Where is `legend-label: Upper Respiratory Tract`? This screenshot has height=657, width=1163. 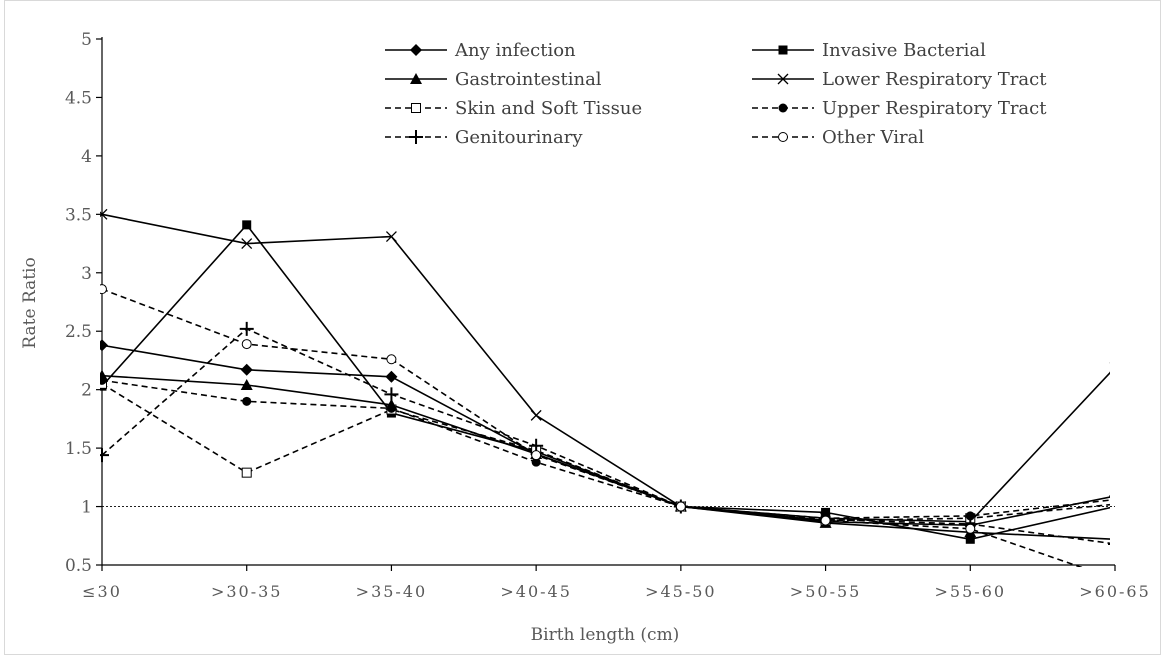 legend-label: Upper Respiratory Tract is located at coordinates (934, 108).